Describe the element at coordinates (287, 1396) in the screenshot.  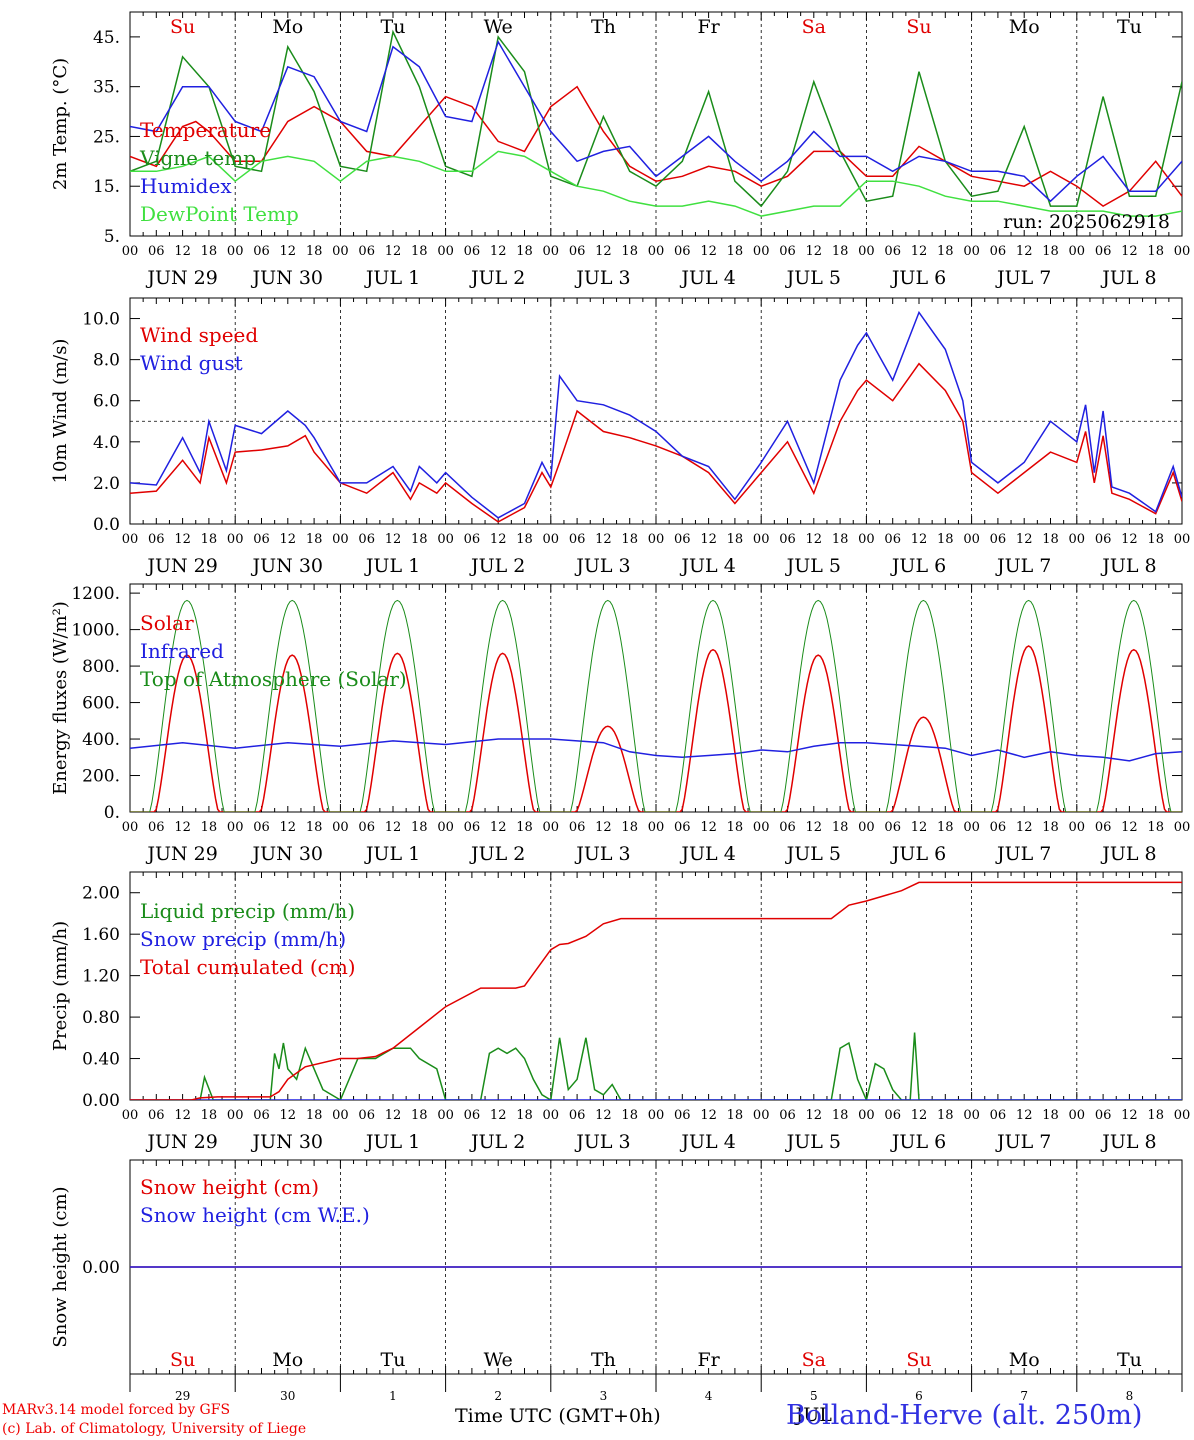
I see `day-number: 30` at that location.